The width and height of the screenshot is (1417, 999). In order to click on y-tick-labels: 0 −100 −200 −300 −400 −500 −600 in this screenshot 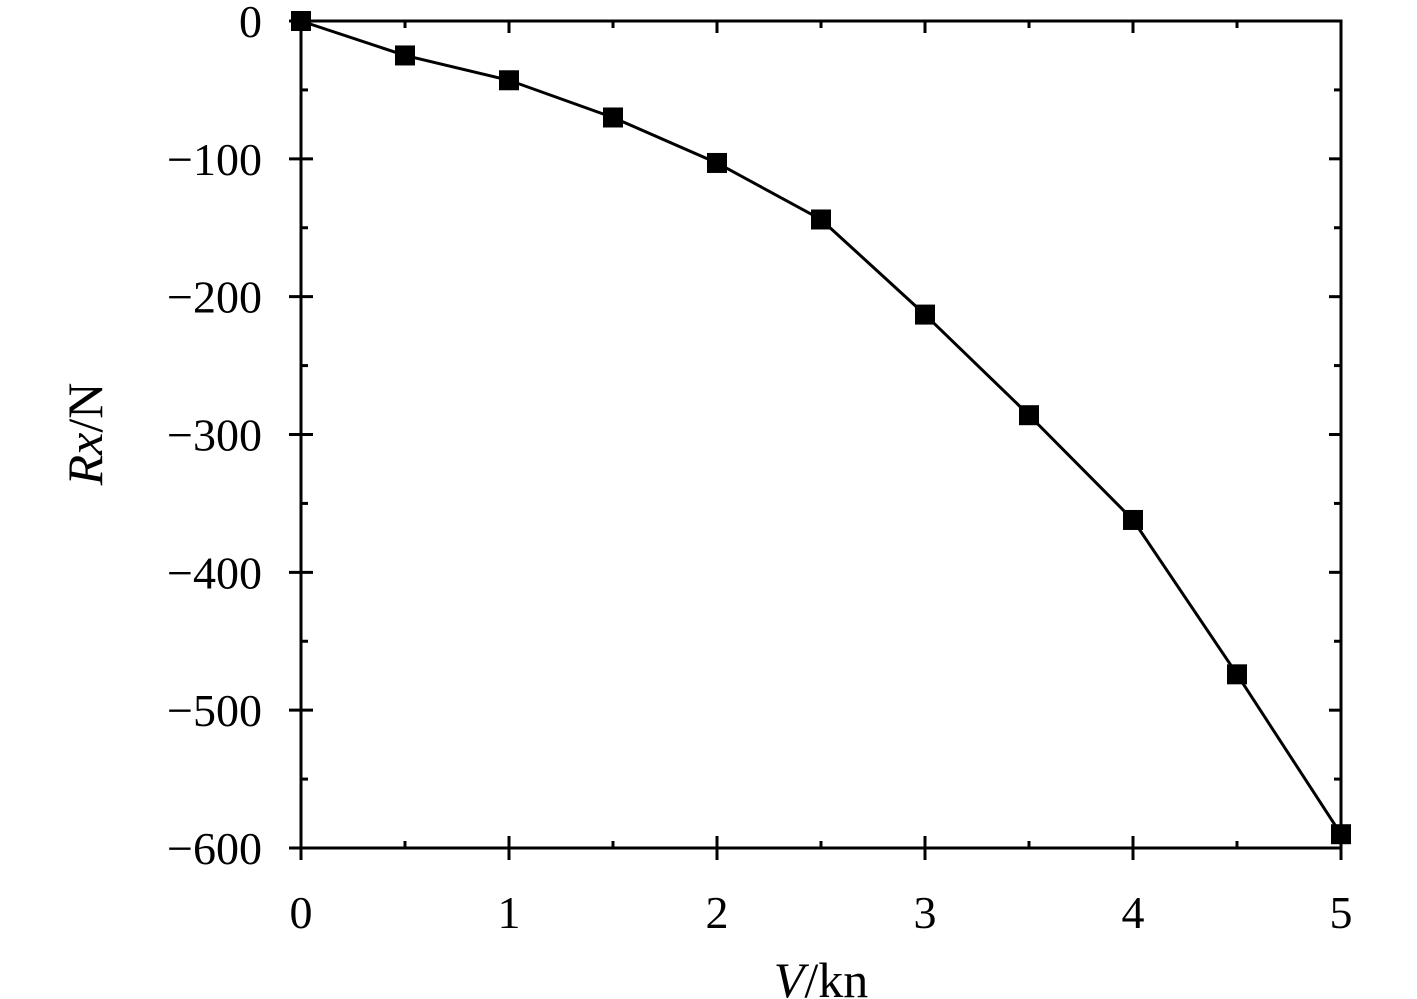, I will do `click(214, 437)`.